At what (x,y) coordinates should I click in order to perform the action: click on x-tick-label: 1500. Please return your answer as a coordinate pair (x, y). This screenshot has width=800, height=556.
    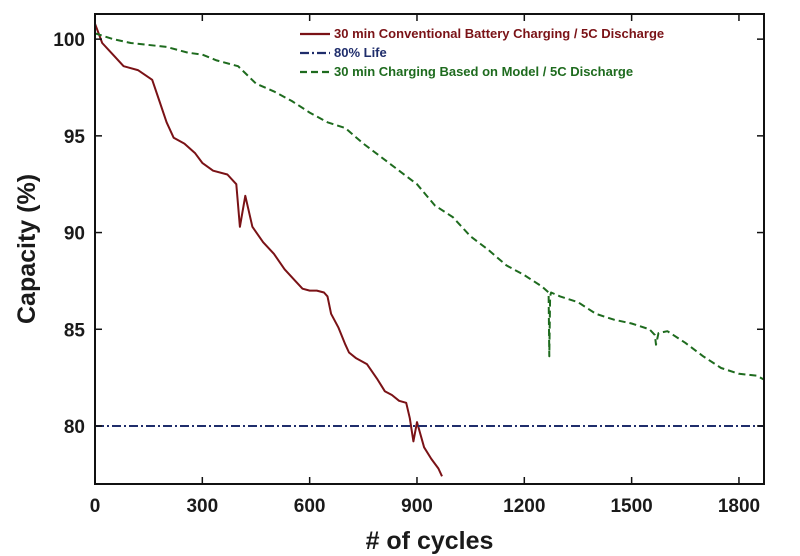
    Looking at the image, I should click on (631, 506).